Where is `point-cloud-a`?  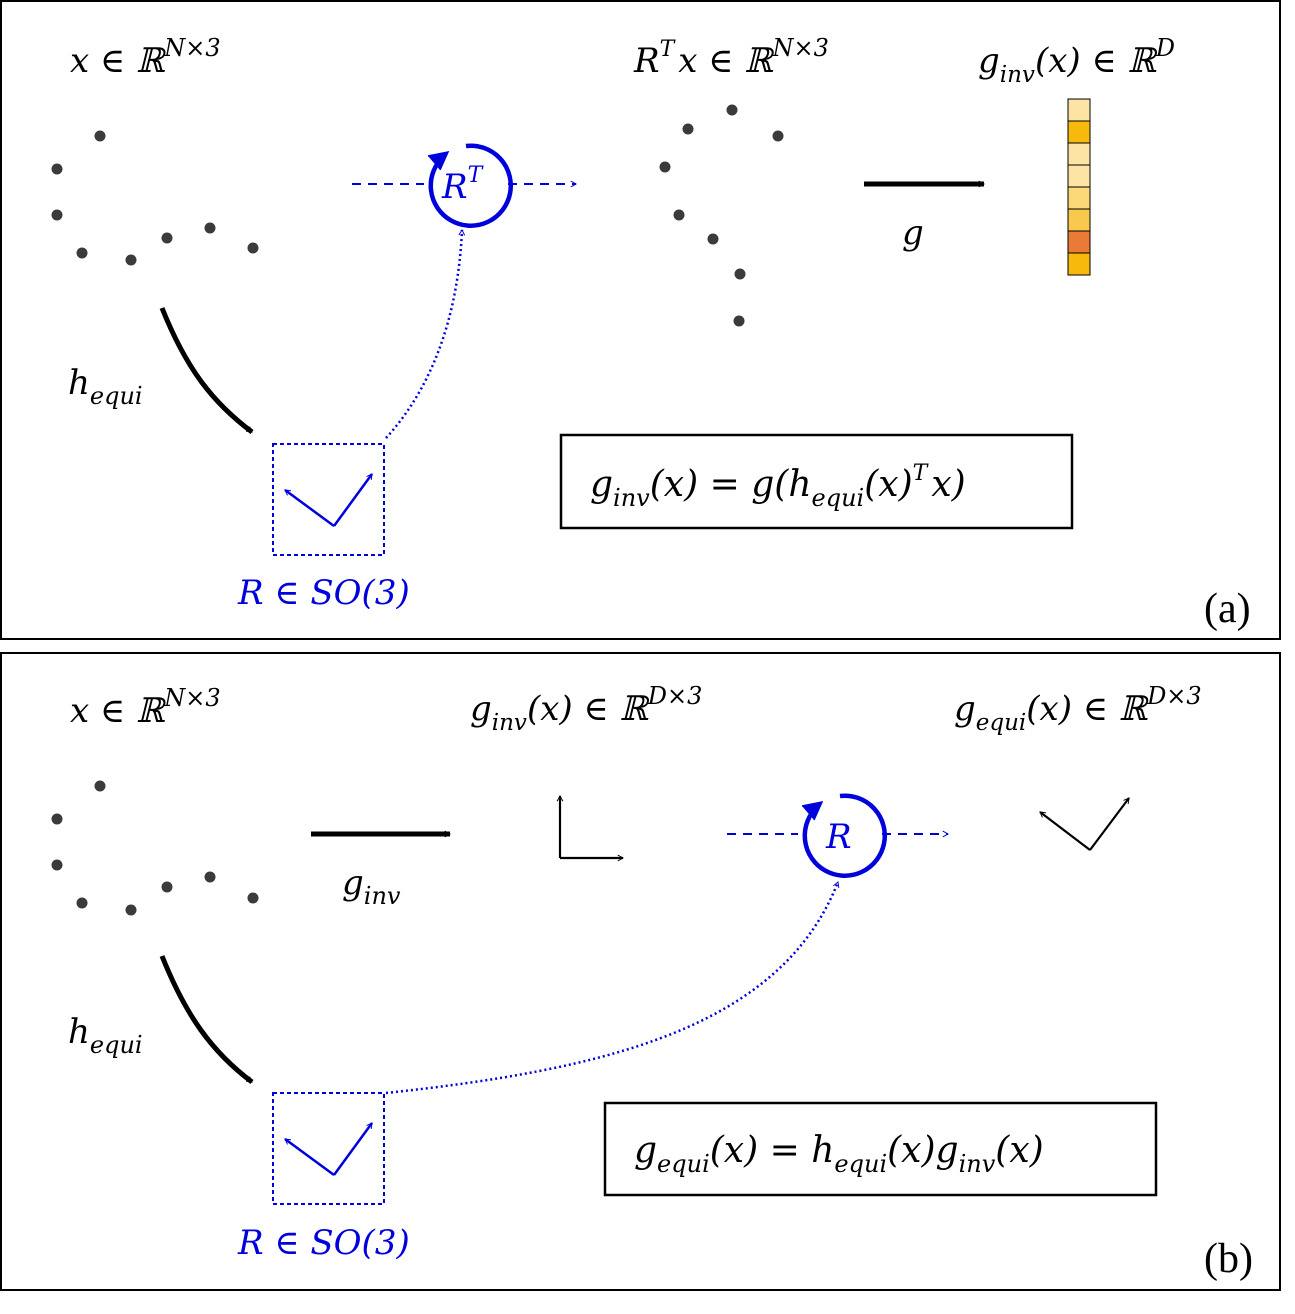 point-cloud-a is located at coordinates (155, 198).